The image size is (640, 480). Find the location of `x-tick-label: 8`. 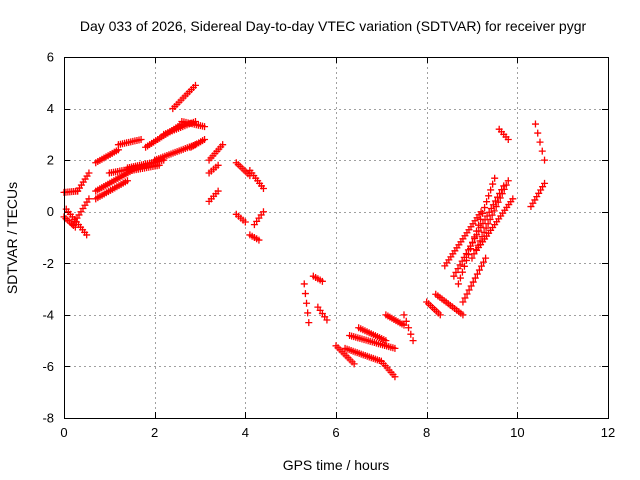

x-tick-label: 8 is located at coordinates (426, 432).